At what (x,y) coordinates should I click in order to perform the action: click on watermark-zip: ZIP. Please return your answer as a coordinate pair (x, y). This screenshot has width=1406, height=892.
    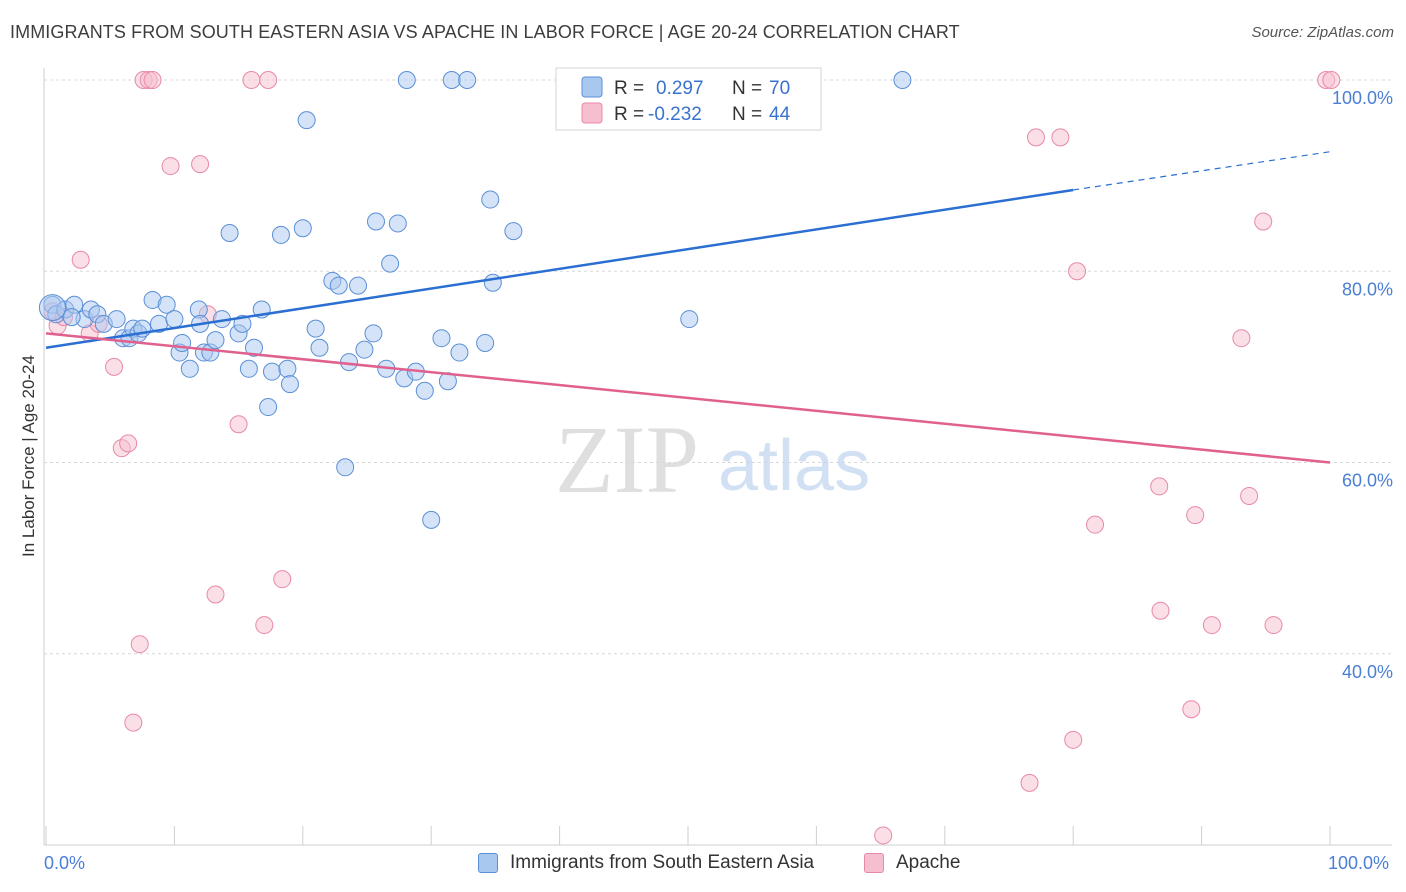
    Looking at the image, I should click on (627, 459).